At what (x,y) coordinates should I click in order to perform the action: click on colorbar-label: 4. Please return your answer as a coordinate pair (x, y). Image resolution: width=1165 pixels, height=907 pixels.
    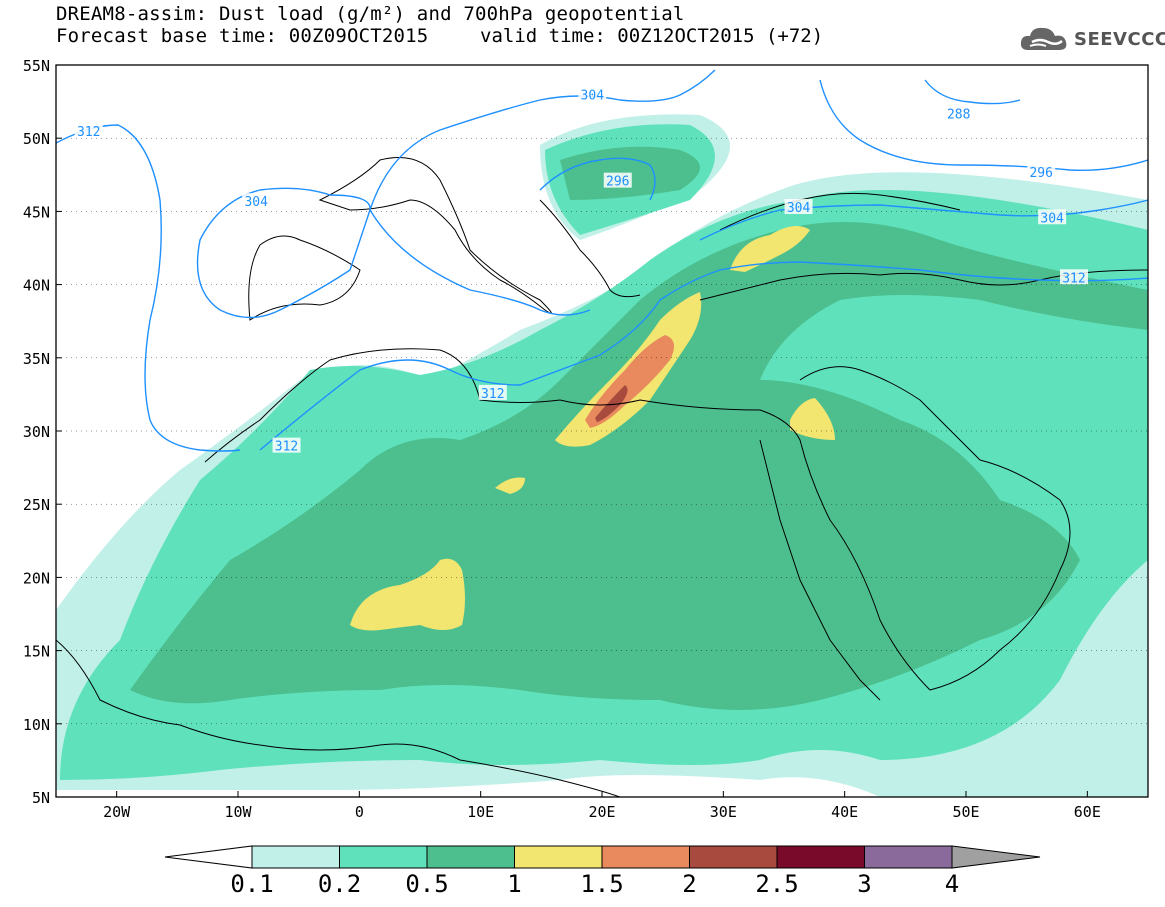
    Looking at the image, I should click on (952, 884).